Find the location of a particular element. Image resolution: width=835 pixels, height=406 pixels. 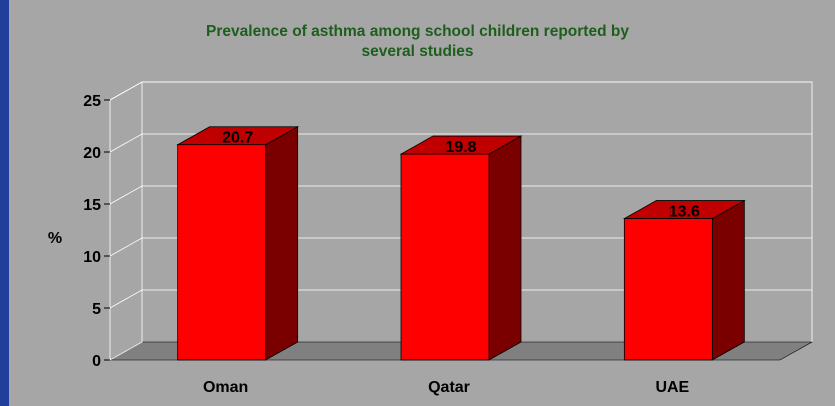

data-label: 20.7 is located at coordinates (237, 138).